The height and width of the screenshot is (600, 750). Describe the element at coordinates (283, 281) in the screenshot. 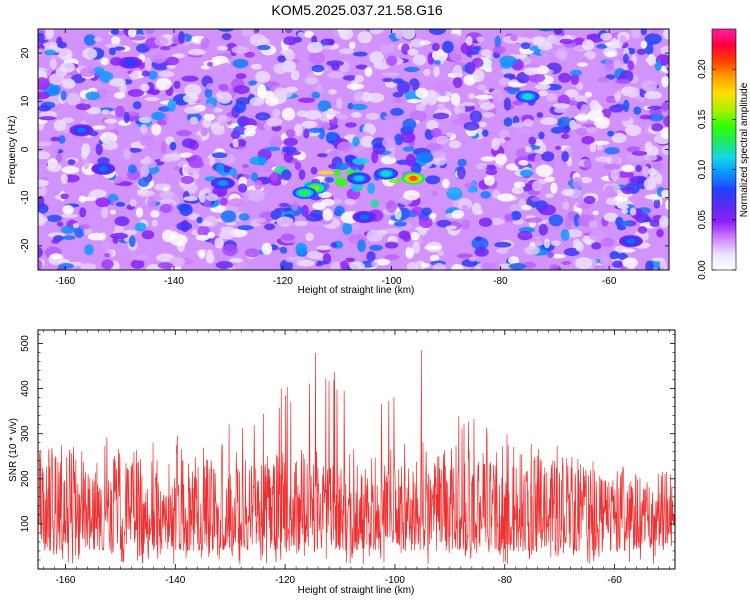

I see `x-tick-label: -120` at that location.